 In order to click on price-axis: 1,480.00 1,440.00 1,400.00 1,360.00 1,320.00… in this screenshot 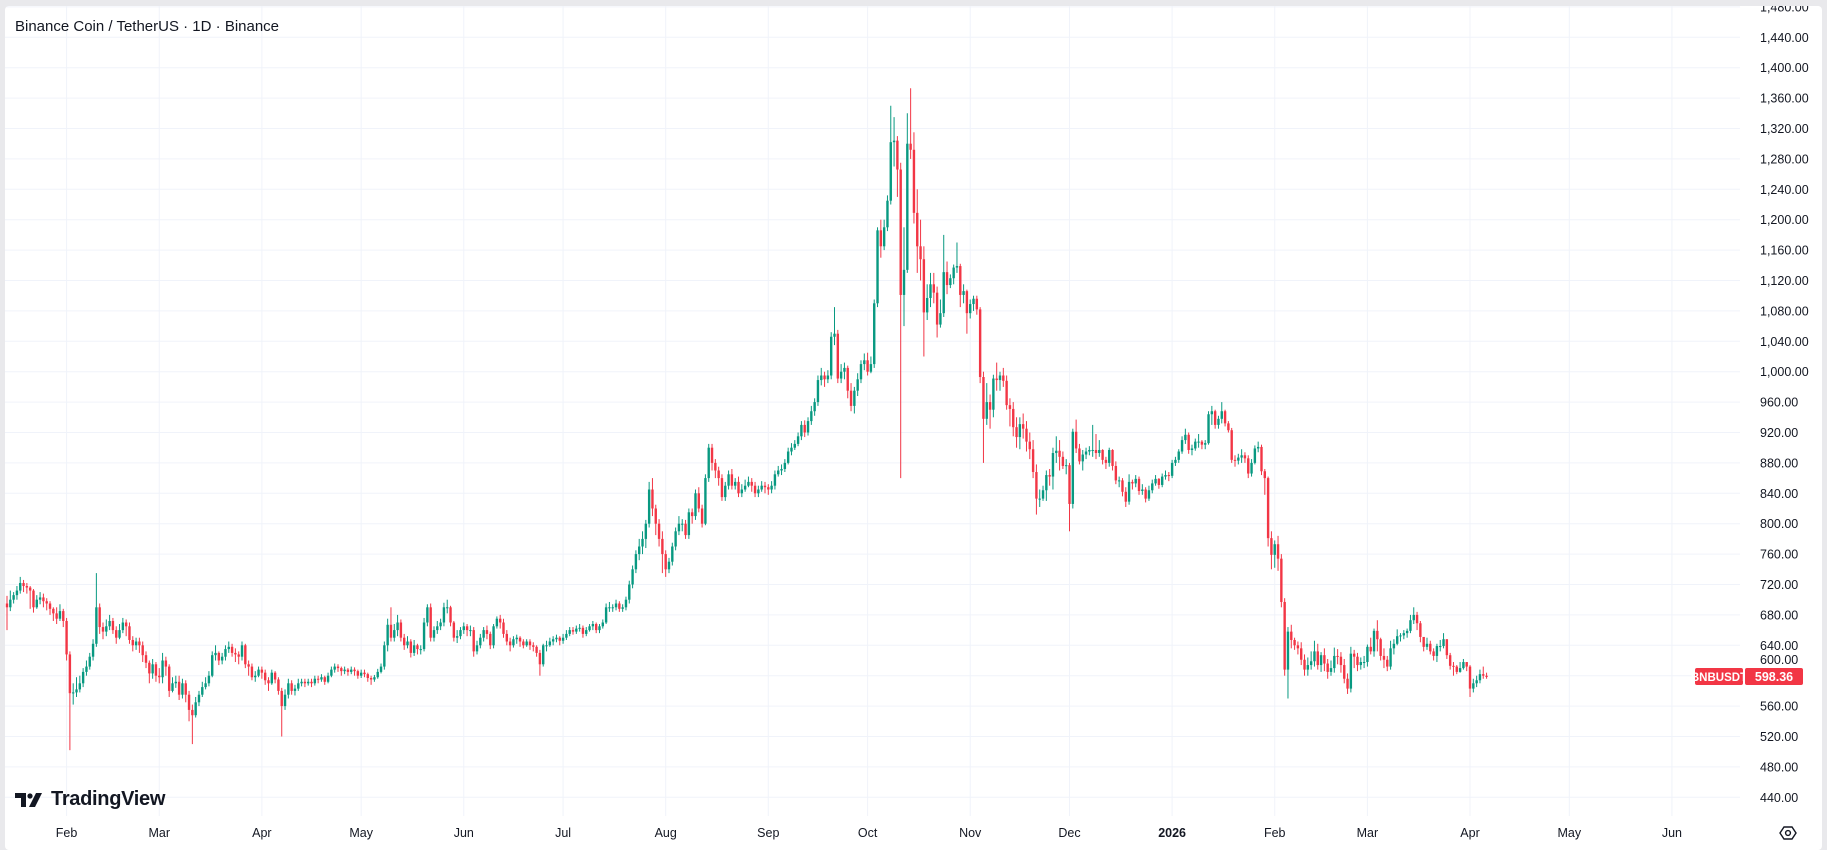, I will do `click(1784, 405)`.